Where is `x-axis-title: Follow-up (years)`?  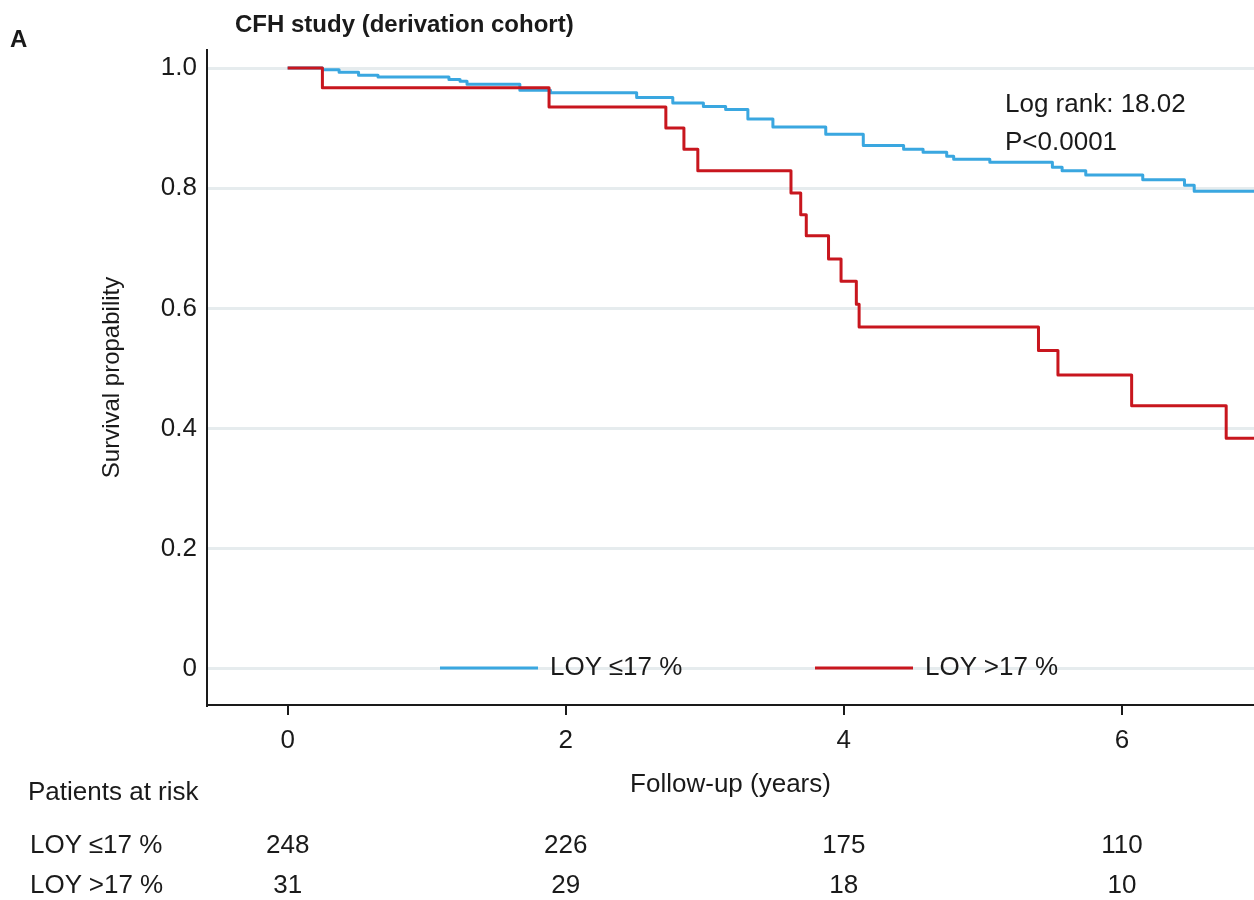 x-axis-title: Follow-up (years) is located at coordinates (730, 782).